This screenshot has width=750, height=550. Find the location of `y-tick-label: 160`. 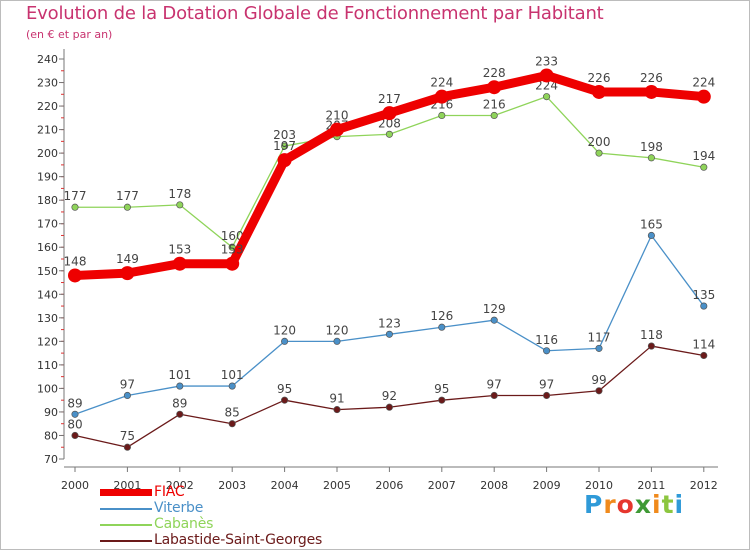

y-tick-label: 160 is located at coordinates (47, 247).